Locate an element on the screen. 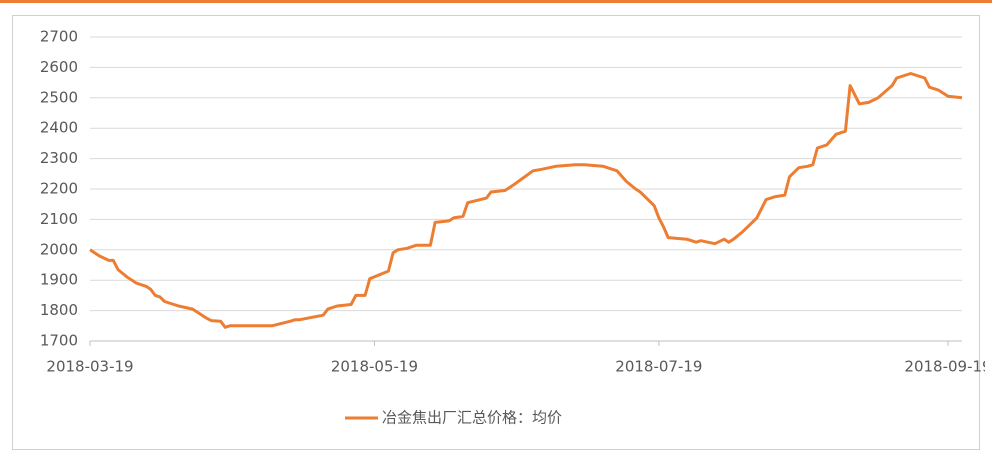 This screenshot has height=455, width=992. y-tick-label: 2100 is located at coordinates (59, 219).